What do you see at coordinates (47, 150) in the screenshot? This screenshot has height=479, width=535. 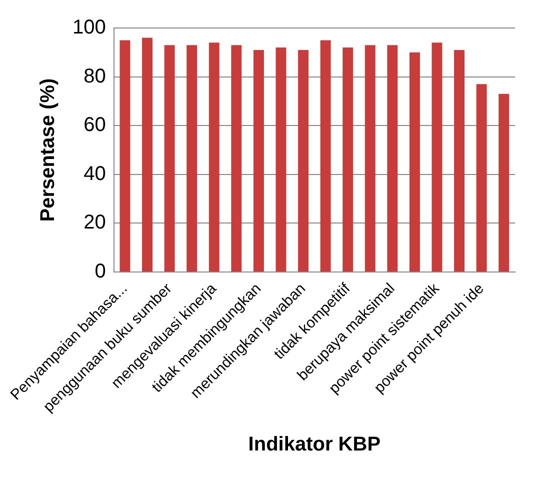 I see `y-axis-title: Persentase (%)` at bounding box center [47, 150].